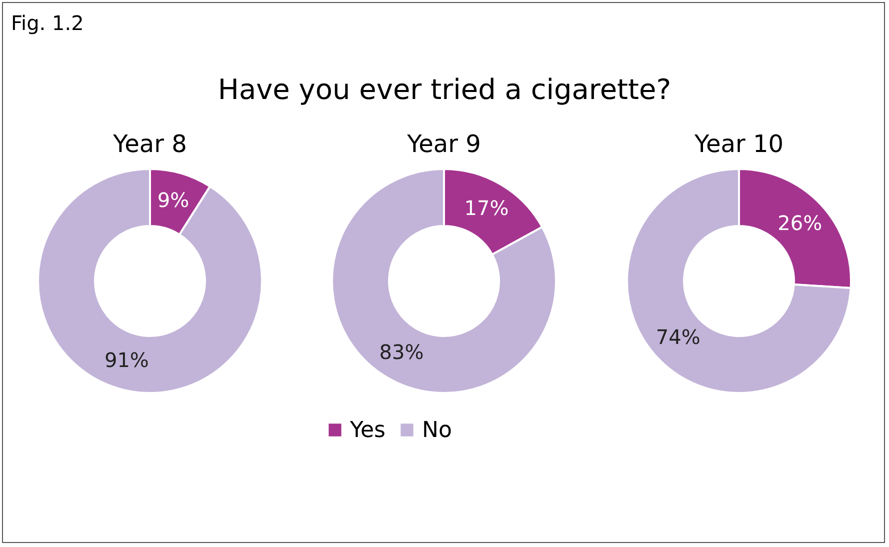 This screenshot has width=889, height=547. I want to click on data-label: 83%, so click(402, 352).